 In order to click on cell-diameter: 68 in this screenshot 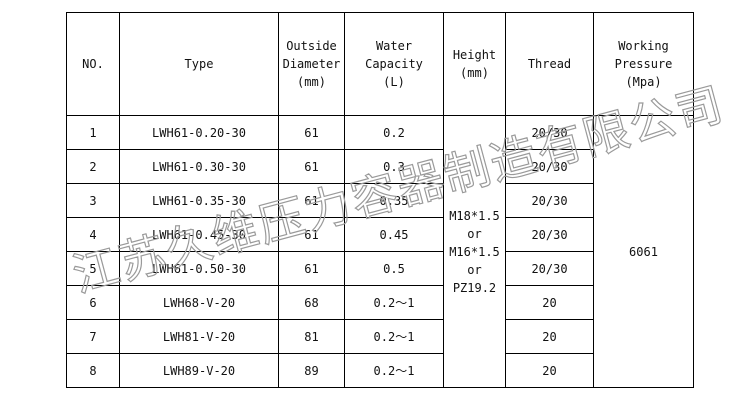, I will do `click(311, 302)`.